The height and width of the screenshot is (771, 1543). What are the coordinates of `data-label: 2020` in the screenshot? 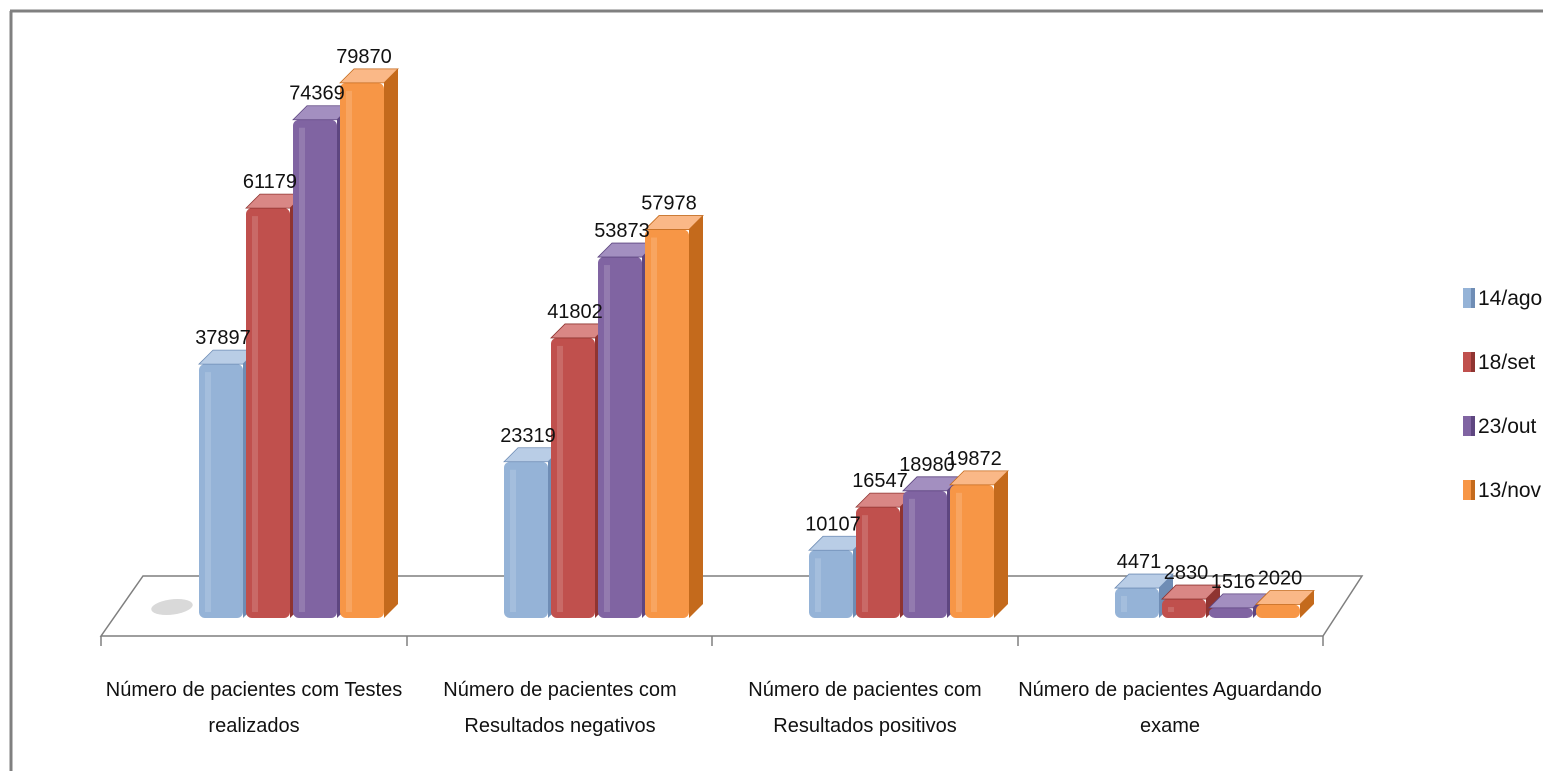 It's located at (1280, 578).